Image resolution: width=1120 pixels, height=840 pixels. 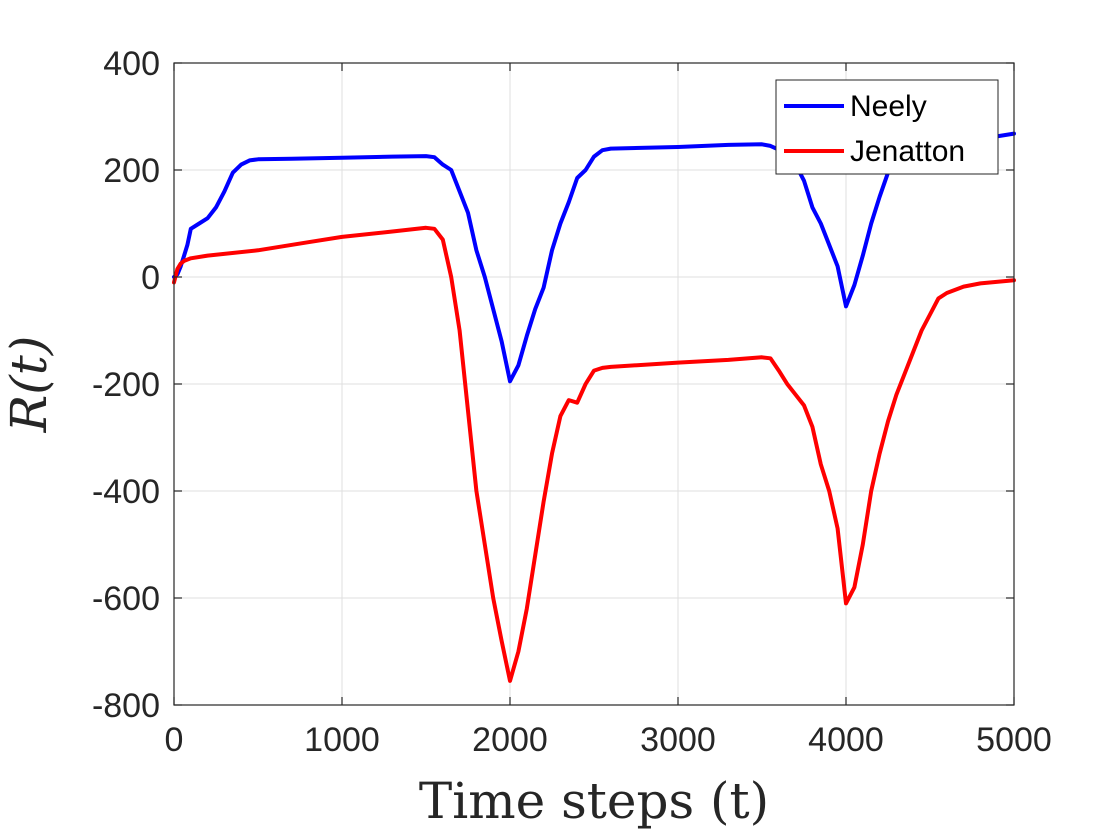 What do you see at coordinates (126, 599) in the screenshot?
I see `y-tick-label: -600` at bounding box center [126, 599].